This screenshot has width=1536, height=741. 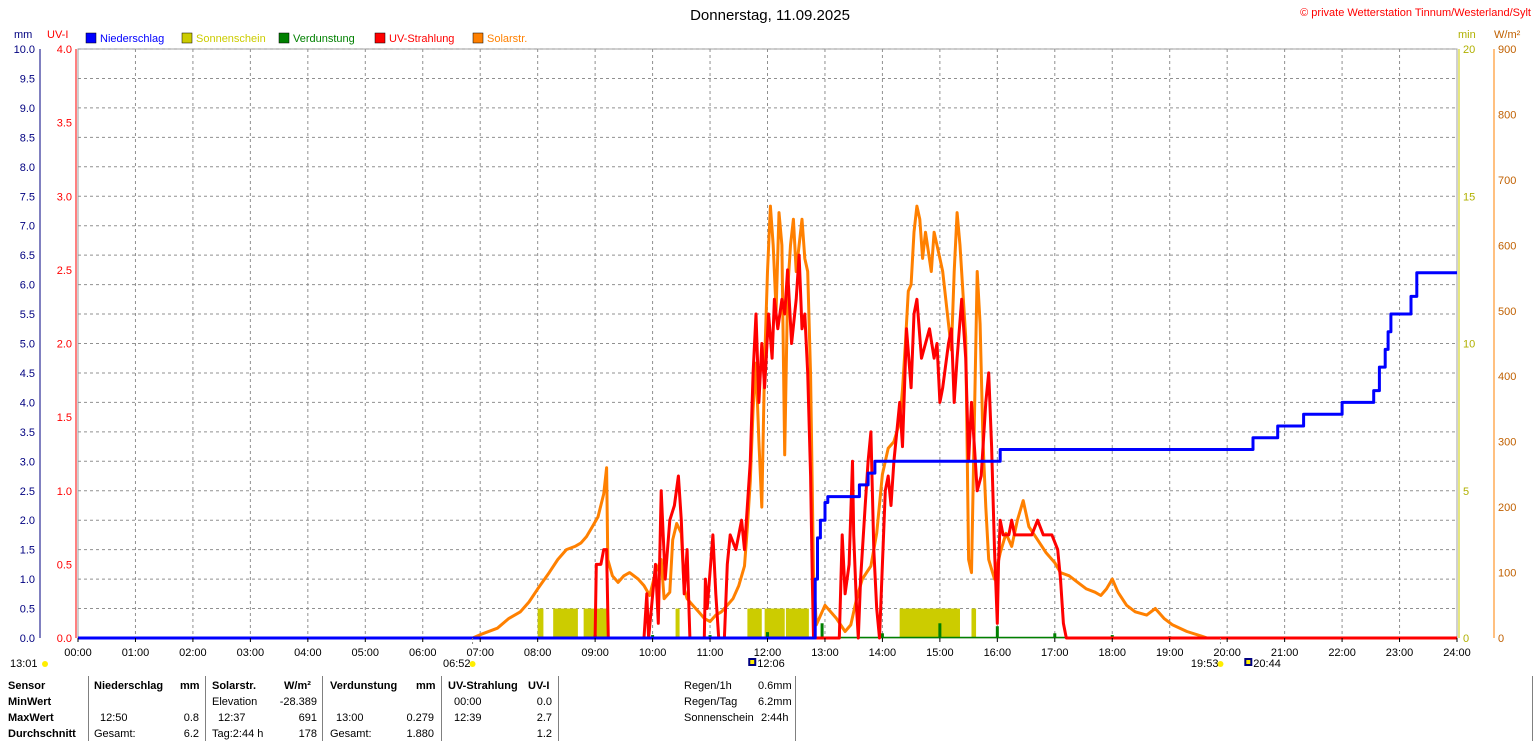 What do you see at coordinates (31, 718) in the screenshot?
I see `row-label-max: MaxWert` at bounding box center [31, 718].